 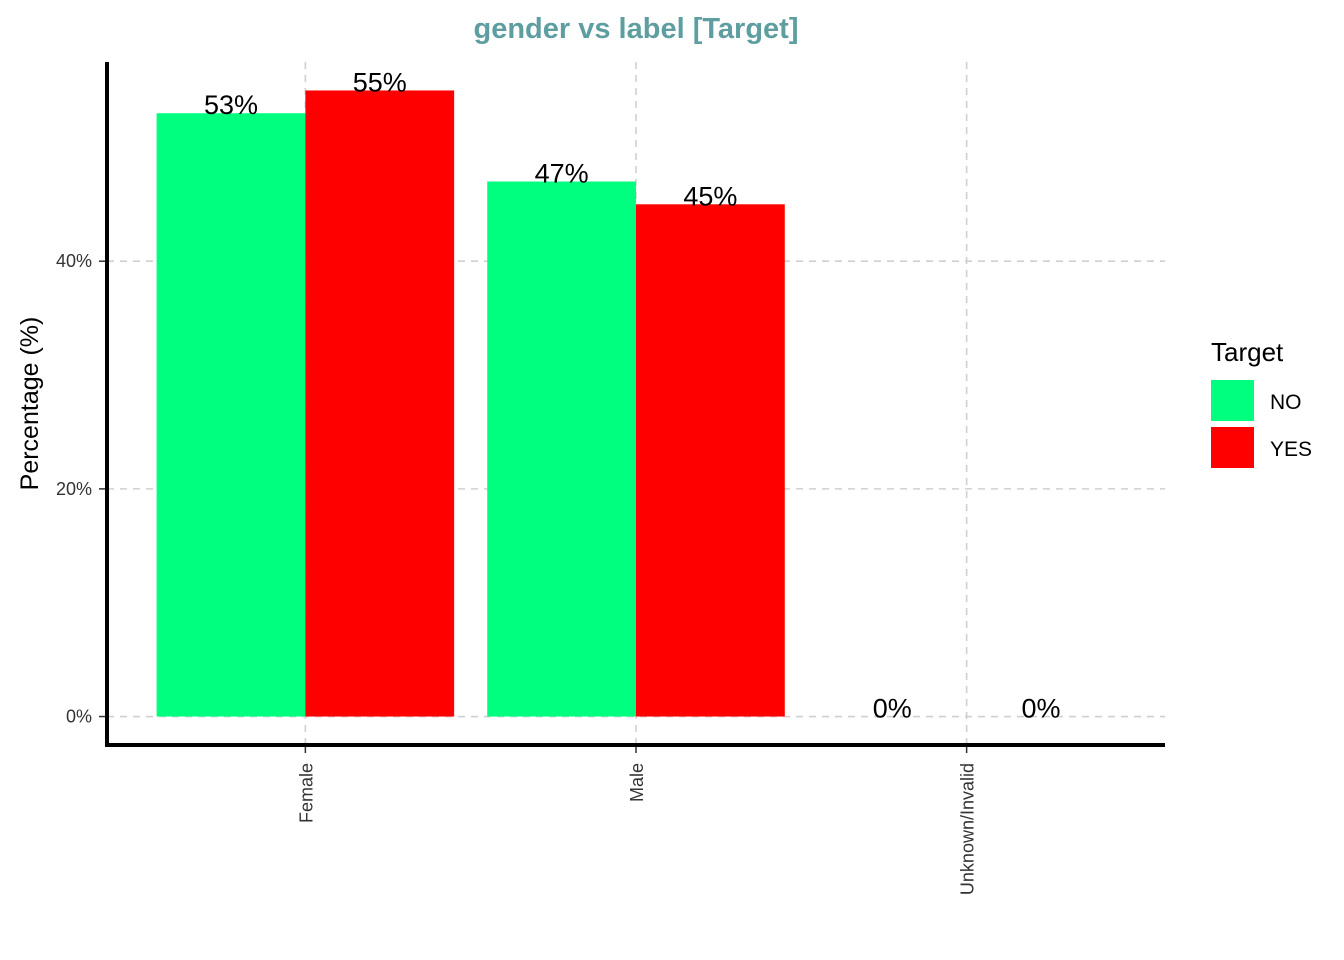 I want to click on legend-swatch-yes, so click(x=1232, y=447).